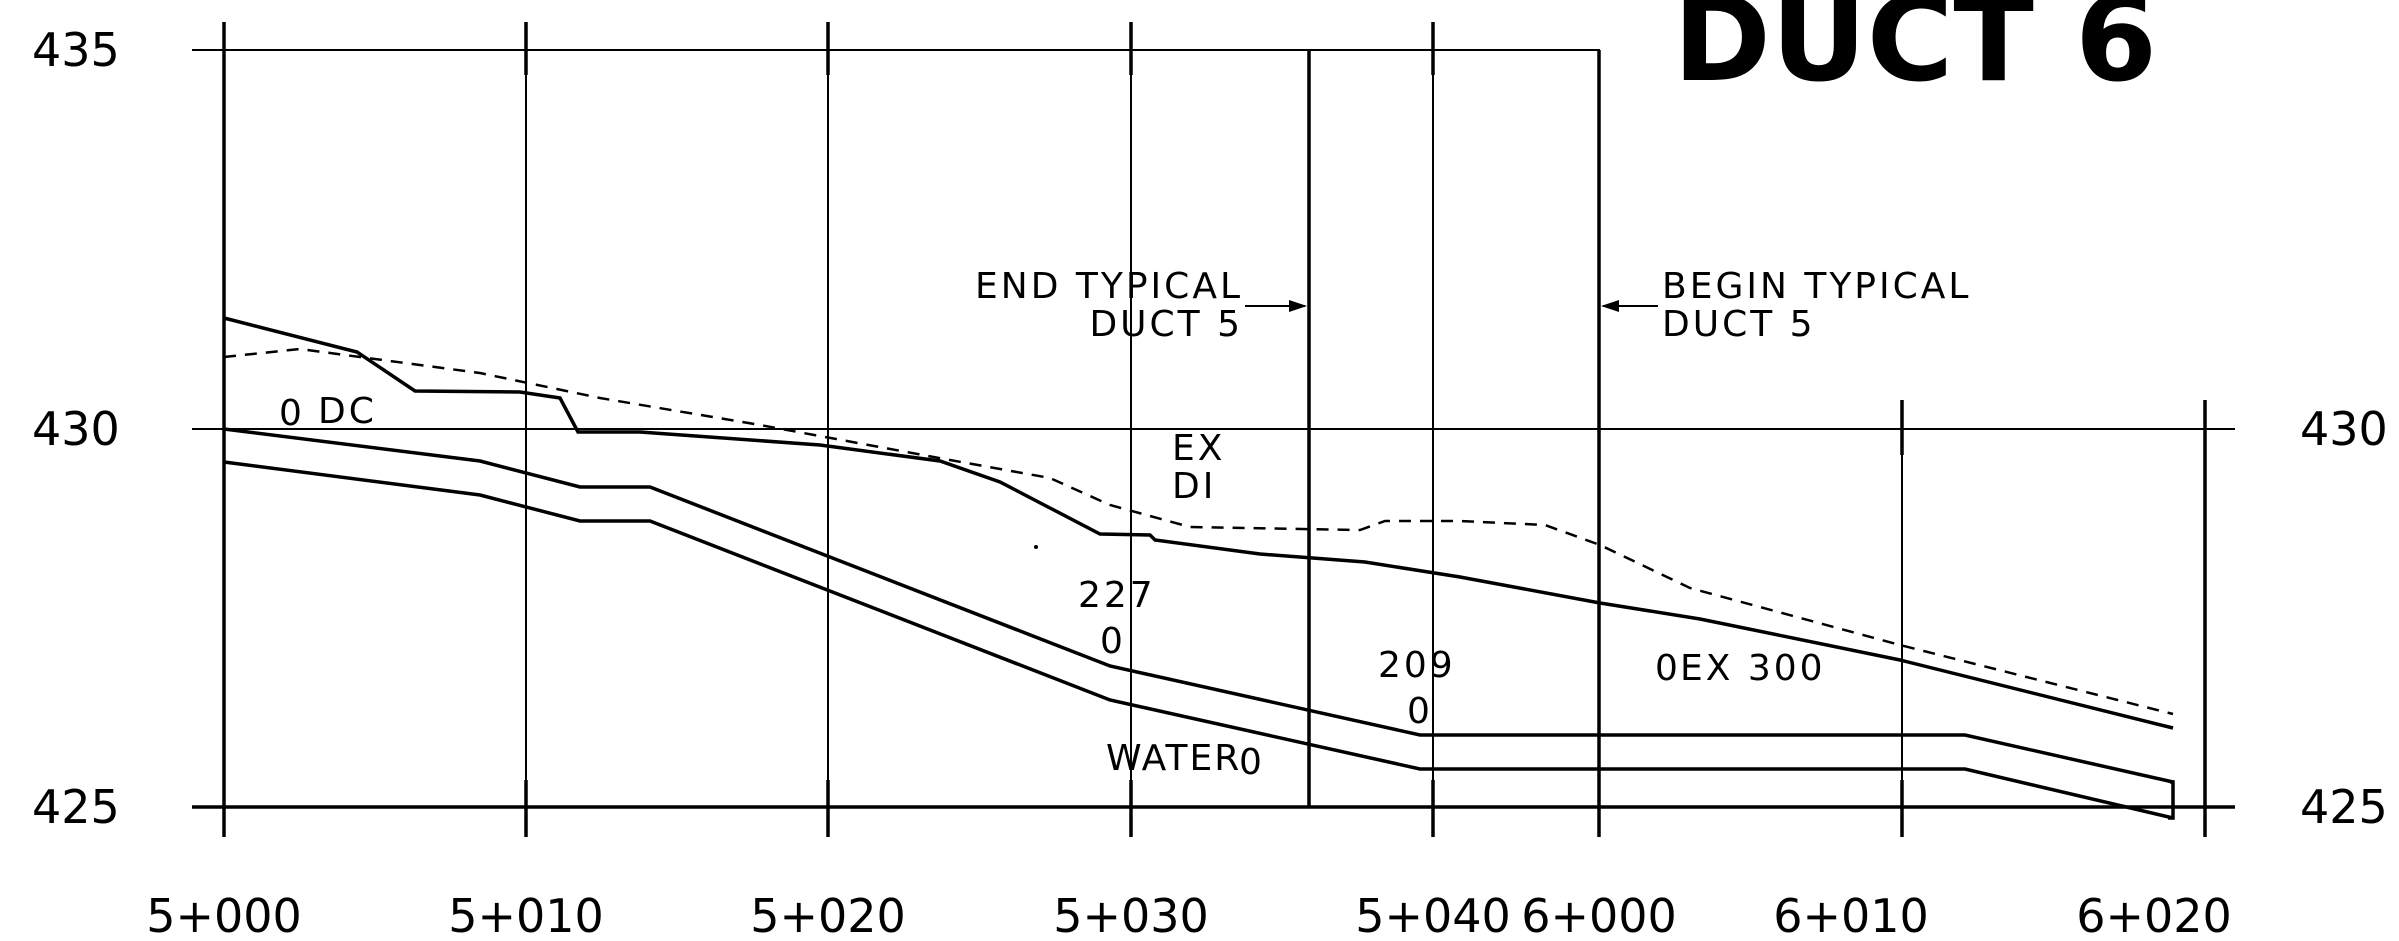  What do you see at coordinates (1599, 915) in the screenshot?
I see `station-label-6000: 6+000` at bounding box center [1599, 915].